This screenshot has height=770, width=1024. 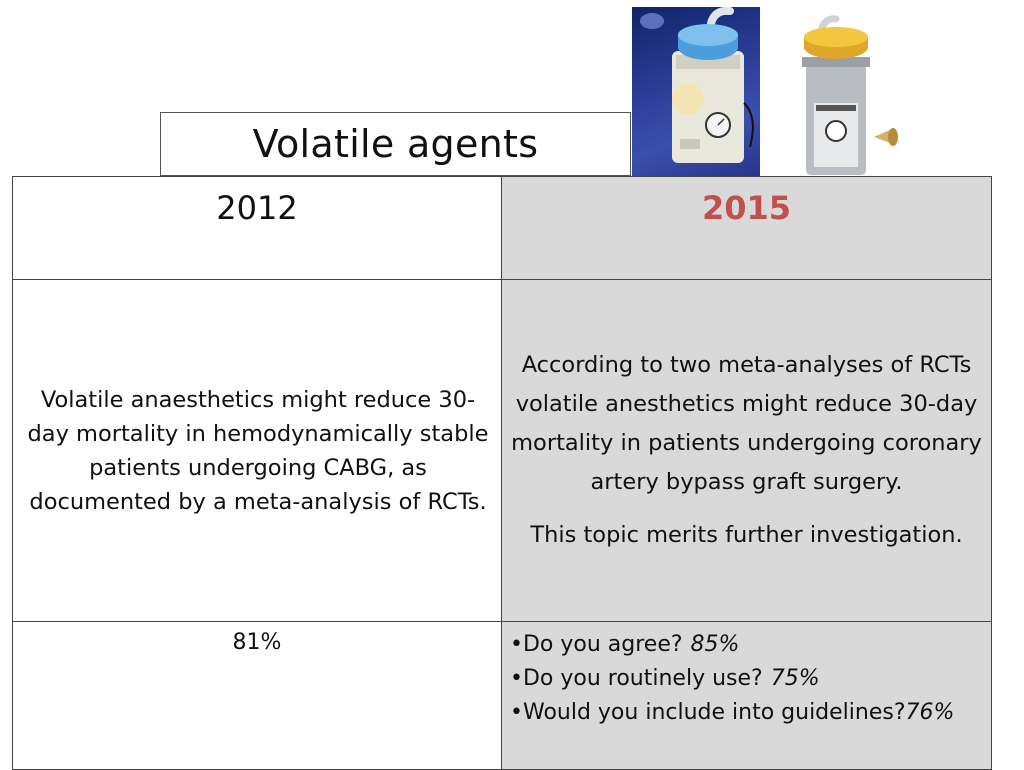 I want to click on survey-item-routine-use: •Do you routinely use? 75%, so click(x=750, y=679).